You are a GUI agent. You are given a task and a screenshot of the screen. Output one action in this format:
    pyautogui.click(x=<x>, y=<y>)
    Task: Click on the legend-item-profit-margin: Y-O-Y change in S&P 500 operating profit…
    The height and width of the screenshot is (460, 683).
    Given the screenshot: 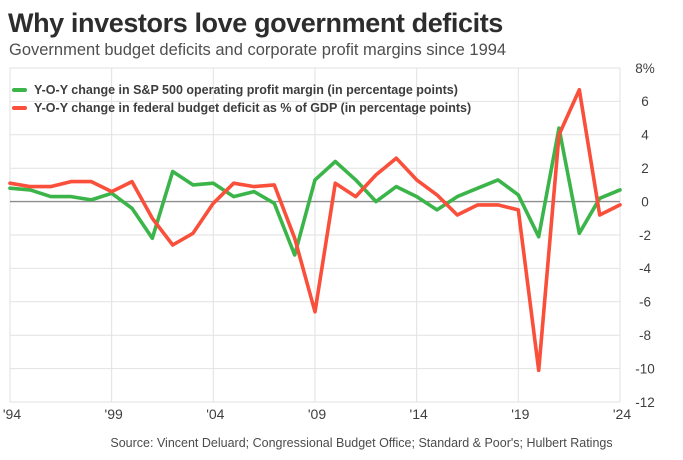 What is the action you would take?
    pyautogui.click(x=241, y=90)
    